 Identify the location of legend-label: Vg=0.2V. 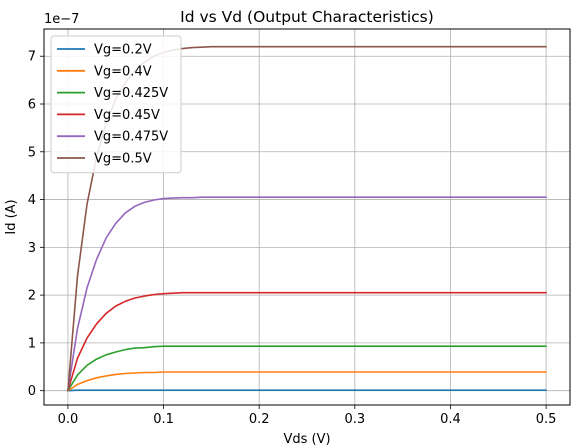
(123, 50).